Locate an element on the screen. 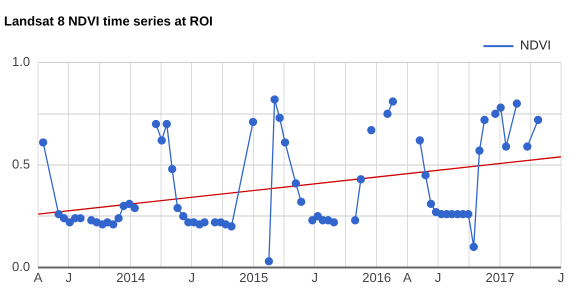 The height and width of the screenshot is (293, 581). y-tick-label: 0.5 is located at coordinates (21, 164).